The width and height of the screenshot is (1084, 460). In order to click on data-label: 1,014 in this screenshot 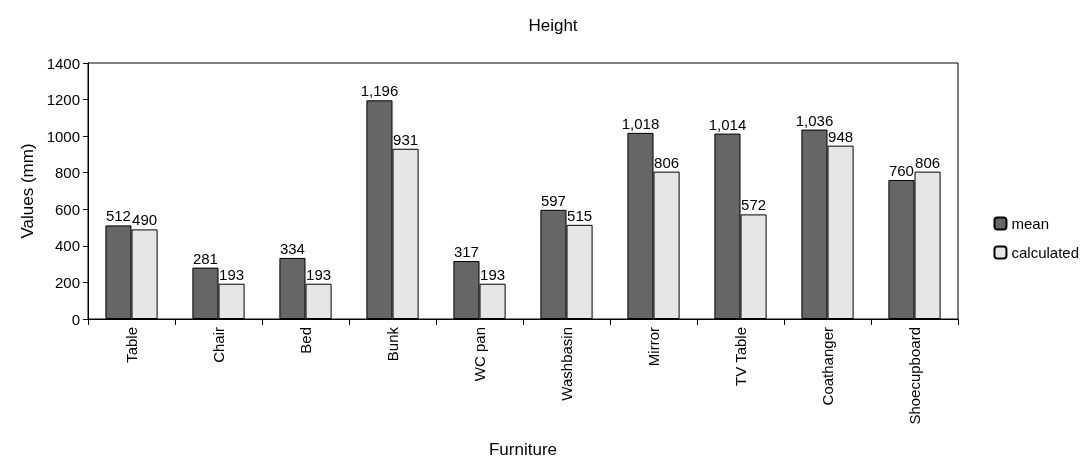, I will do `click(727, 124)`.